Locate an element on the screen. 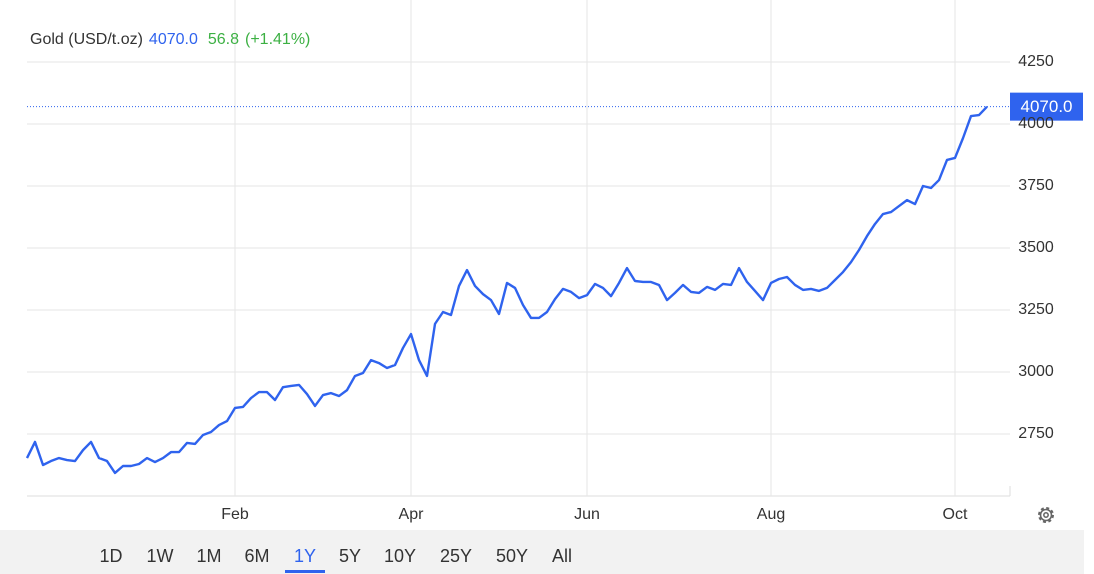  range-button: 5Y is located at coordinates (350, 556).